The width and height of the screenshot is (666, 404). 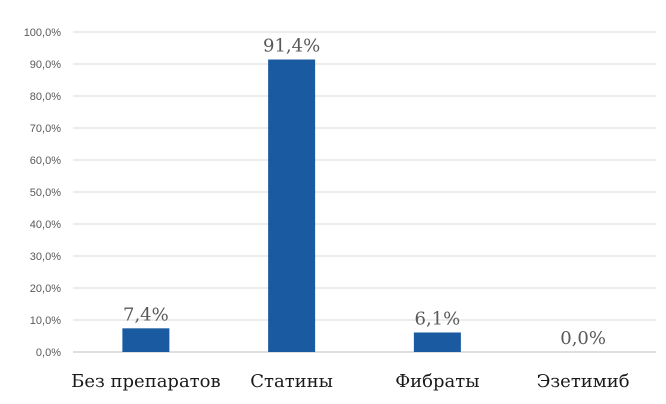 I want to click on x-axis-category-labels: Без препаратов Статины Фибраты Эзетимиб, so click(x=350, y=381).